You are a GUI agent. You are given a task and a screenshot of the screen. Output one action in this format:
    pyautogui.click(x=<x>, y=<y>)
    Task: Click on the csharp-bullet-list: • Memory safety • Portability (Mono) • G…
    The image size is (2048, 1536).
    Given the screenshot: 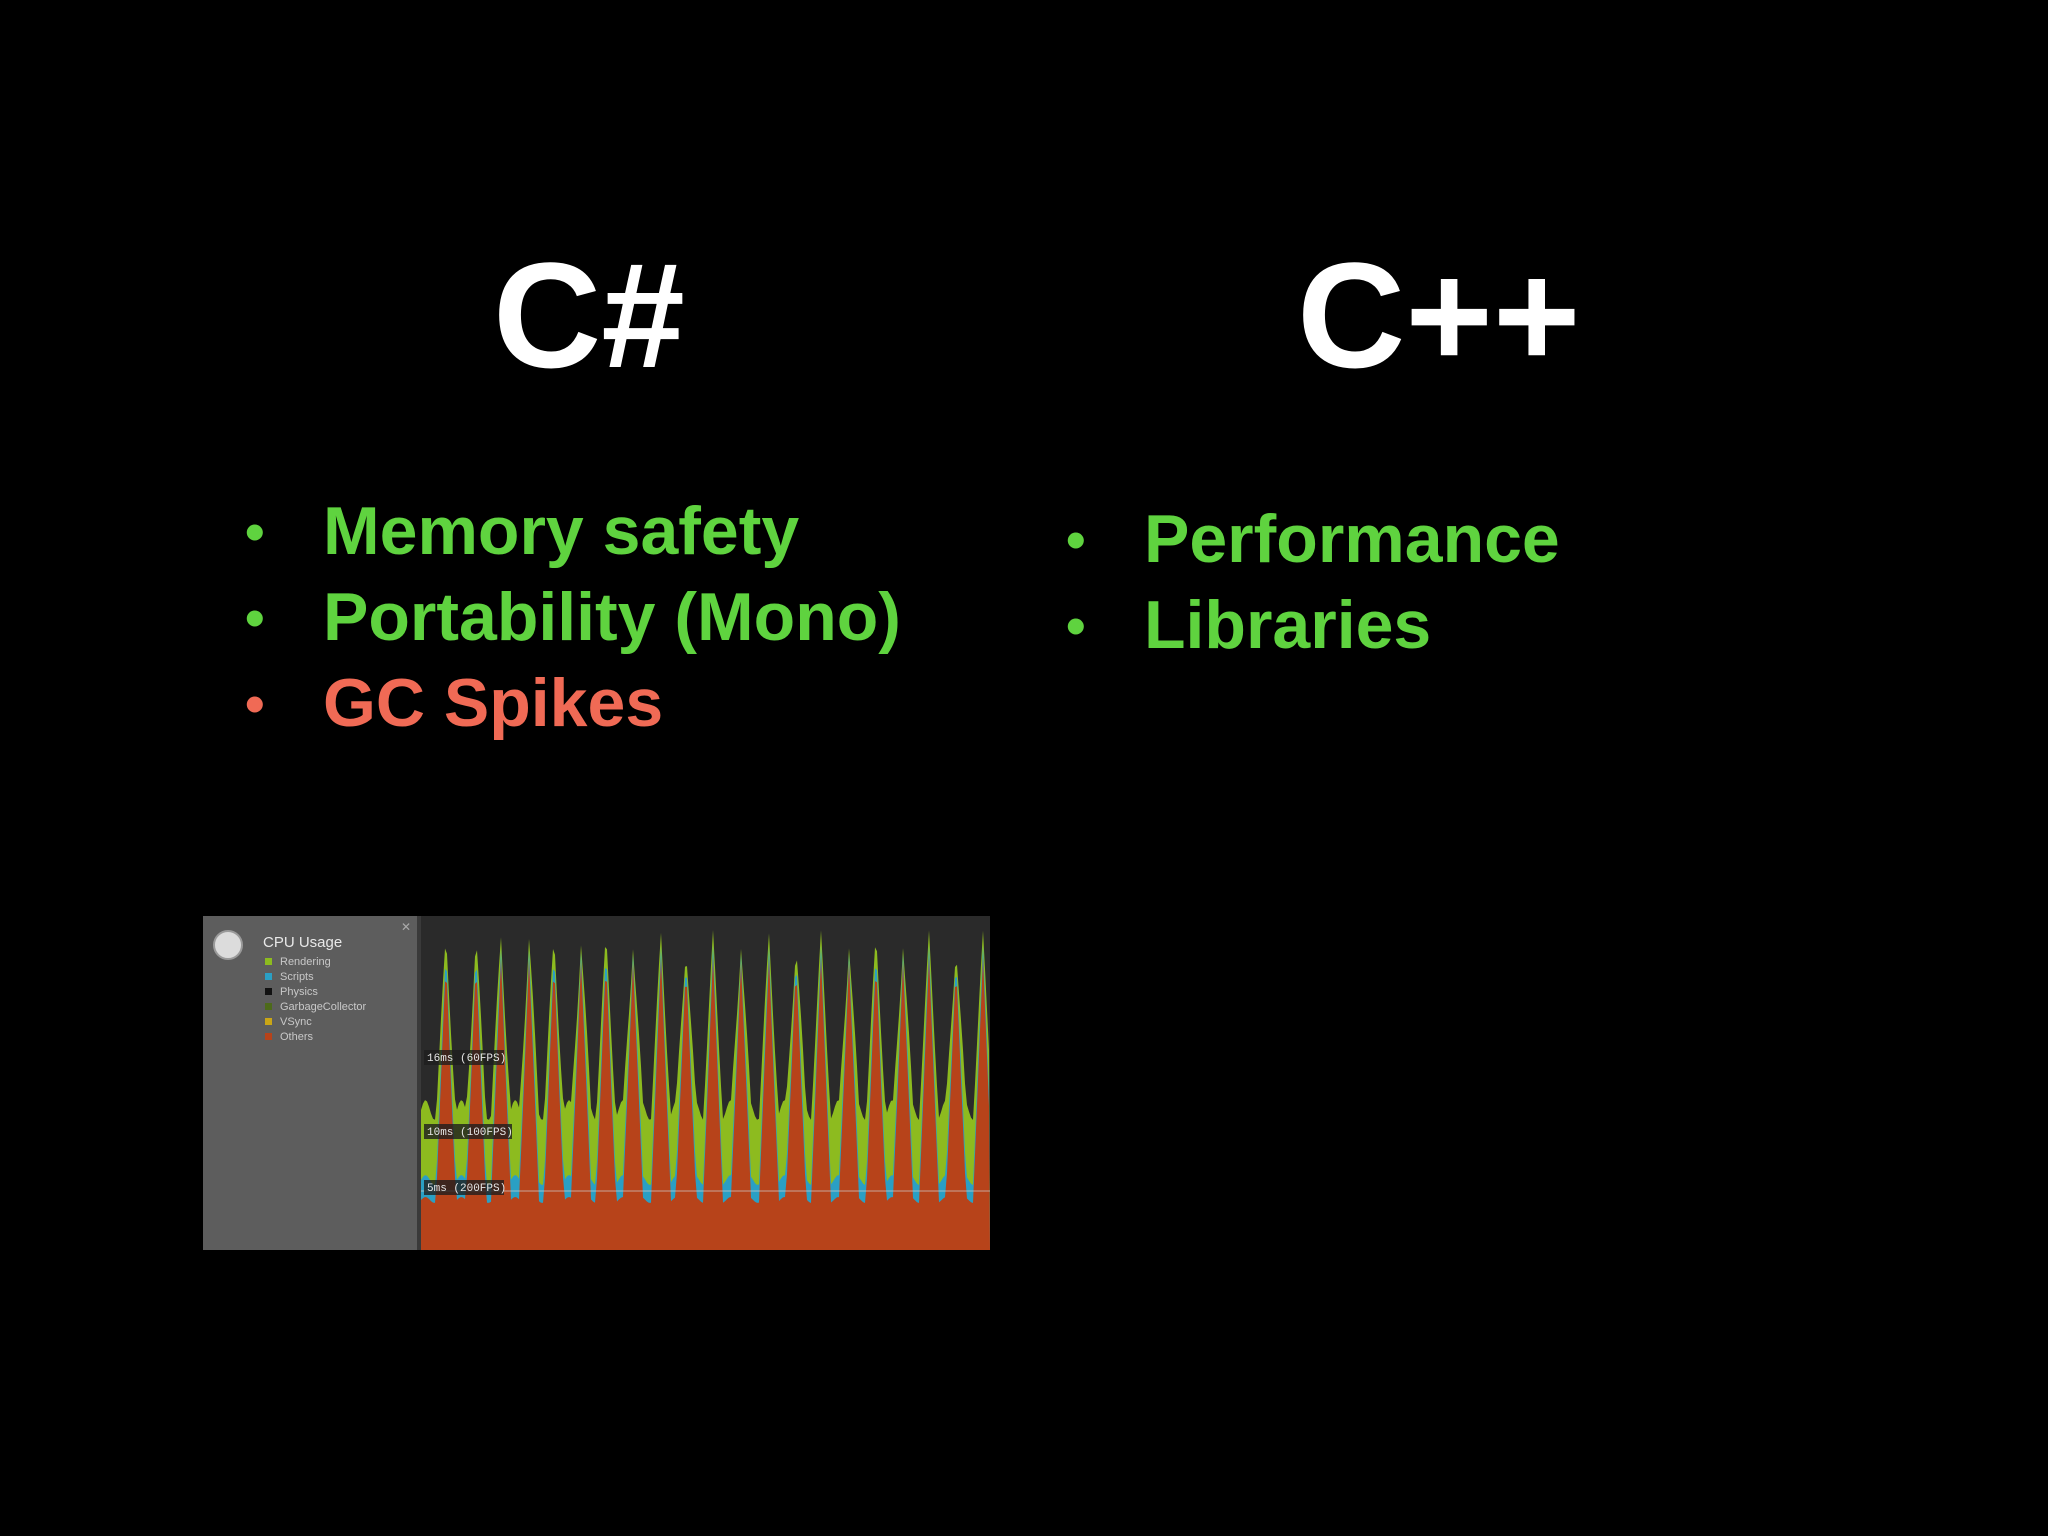 What is the action you would take?
    pyautogui.click(x=573, y=617)
    